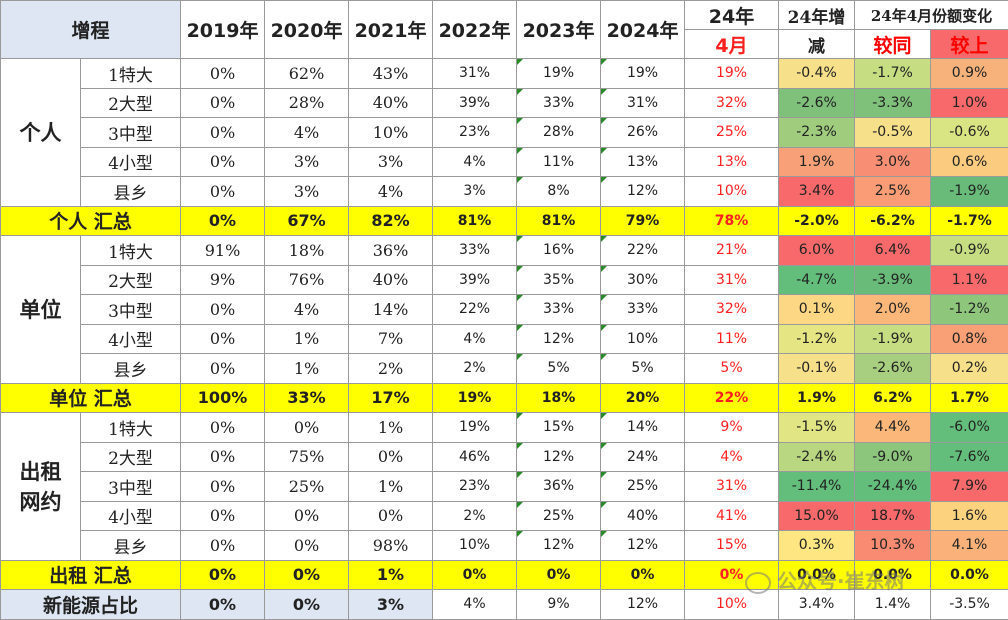  I want to click on value-cell: 1.9%, so click(817, 162).